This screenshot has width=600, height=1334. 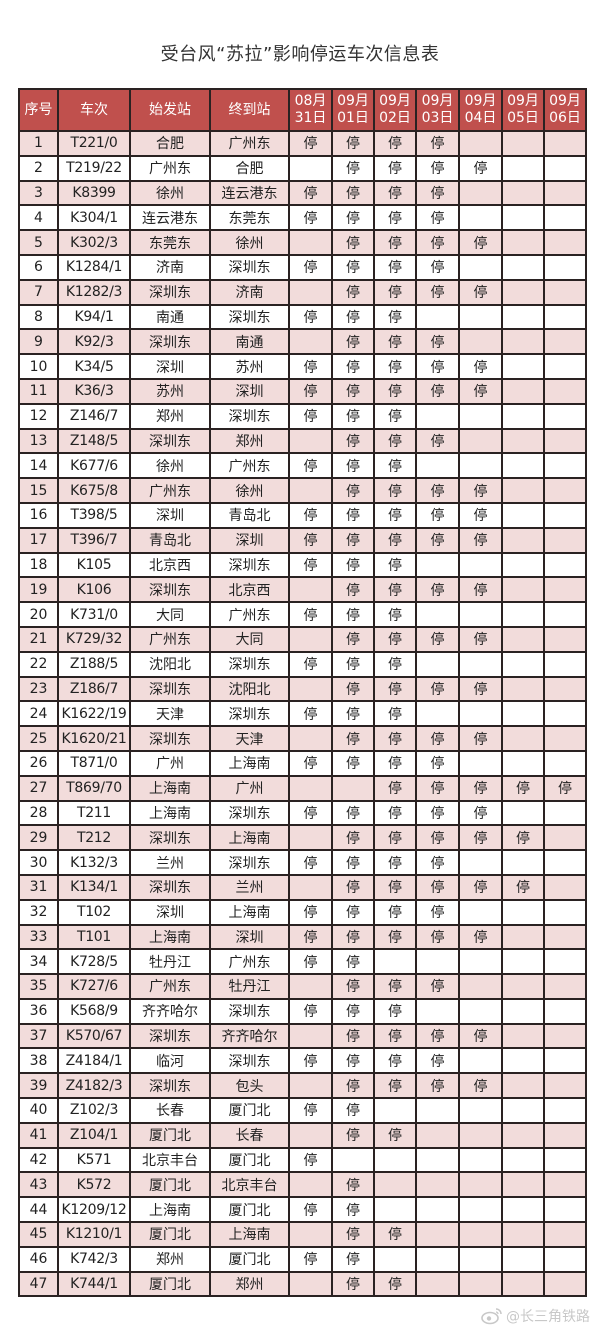 I want to click on cell-train: Z102/3, so click(x=94, y=1110).